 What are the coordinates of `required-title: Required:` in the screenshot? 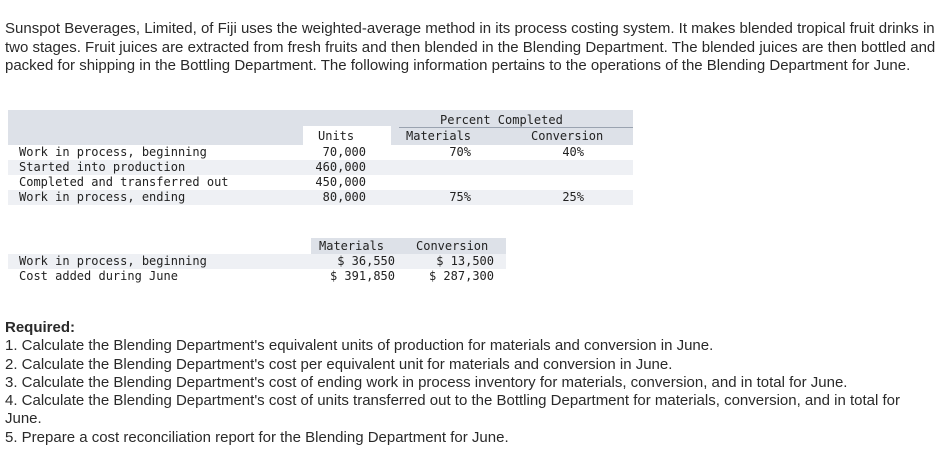 It's located at (40, 327).